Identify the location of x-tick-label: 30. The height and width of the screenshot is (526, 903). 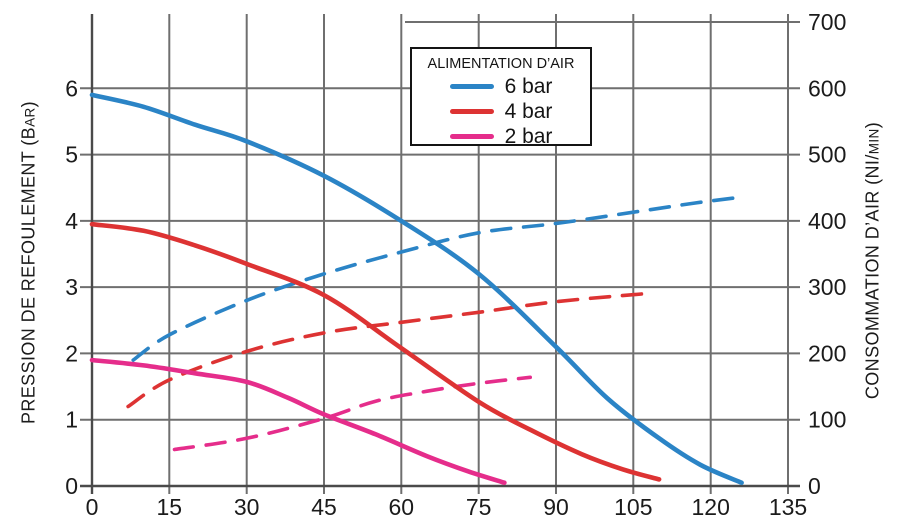
(247, 507).